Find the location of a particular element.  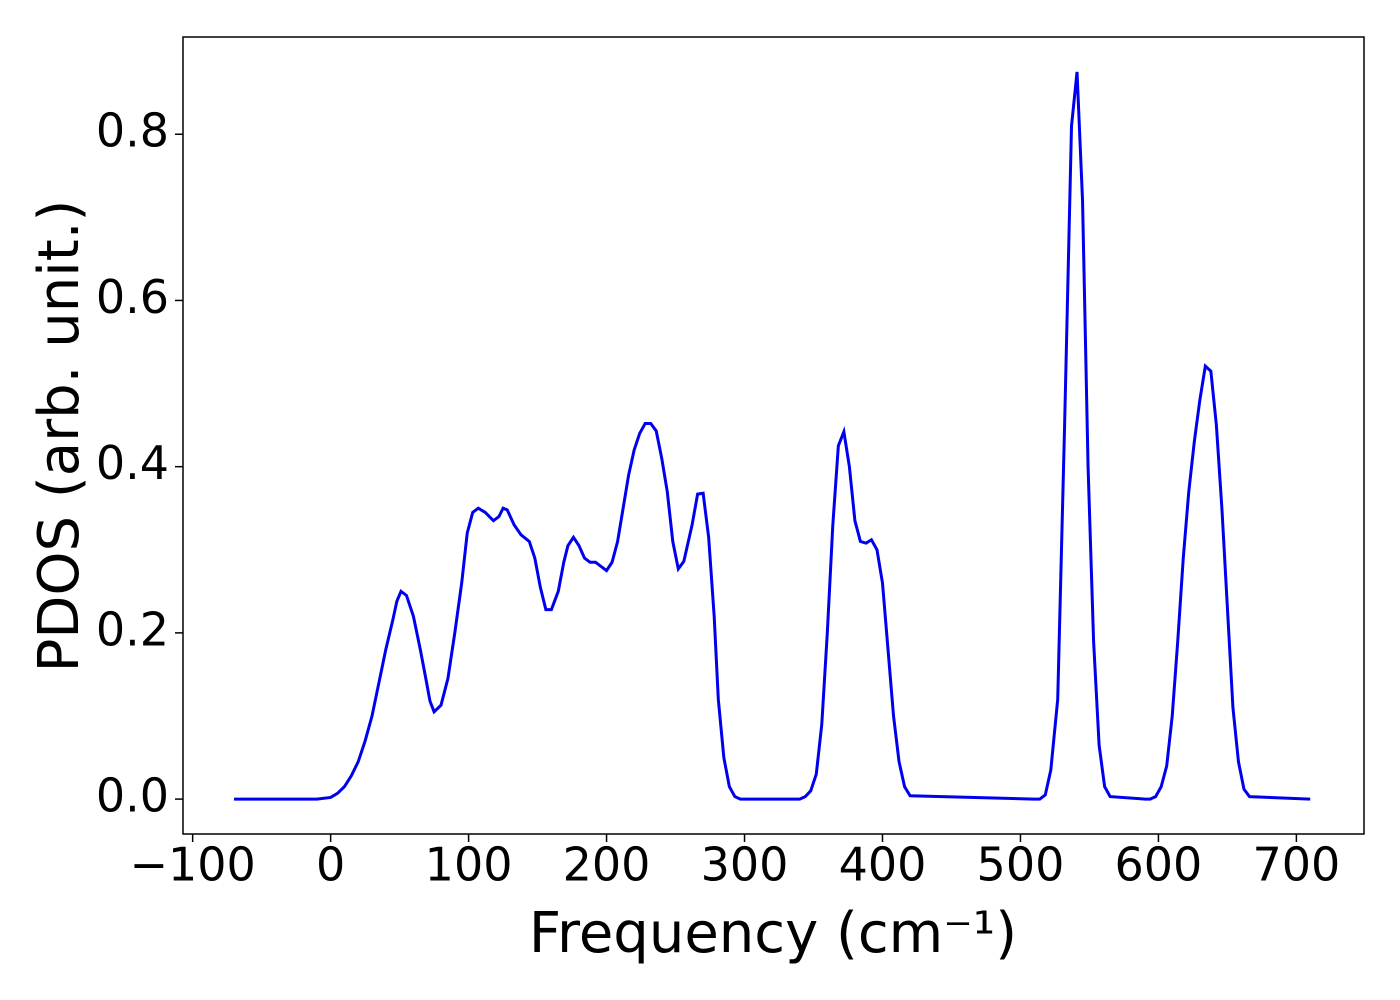

x-axis-label: Frequency (cm⁻¹) is located at coordinates (773, 933).